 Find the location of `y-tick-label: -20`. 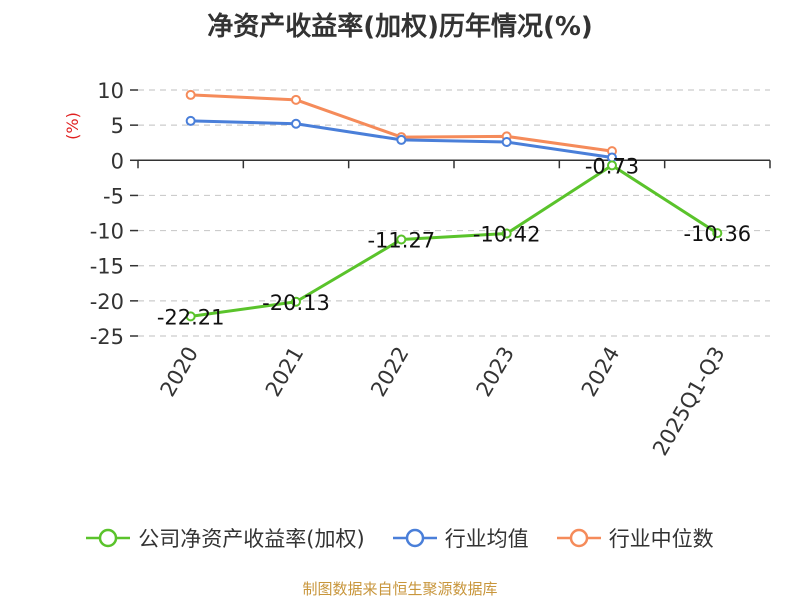

y-tick-label: -20 is located at coordinates (107, 302).